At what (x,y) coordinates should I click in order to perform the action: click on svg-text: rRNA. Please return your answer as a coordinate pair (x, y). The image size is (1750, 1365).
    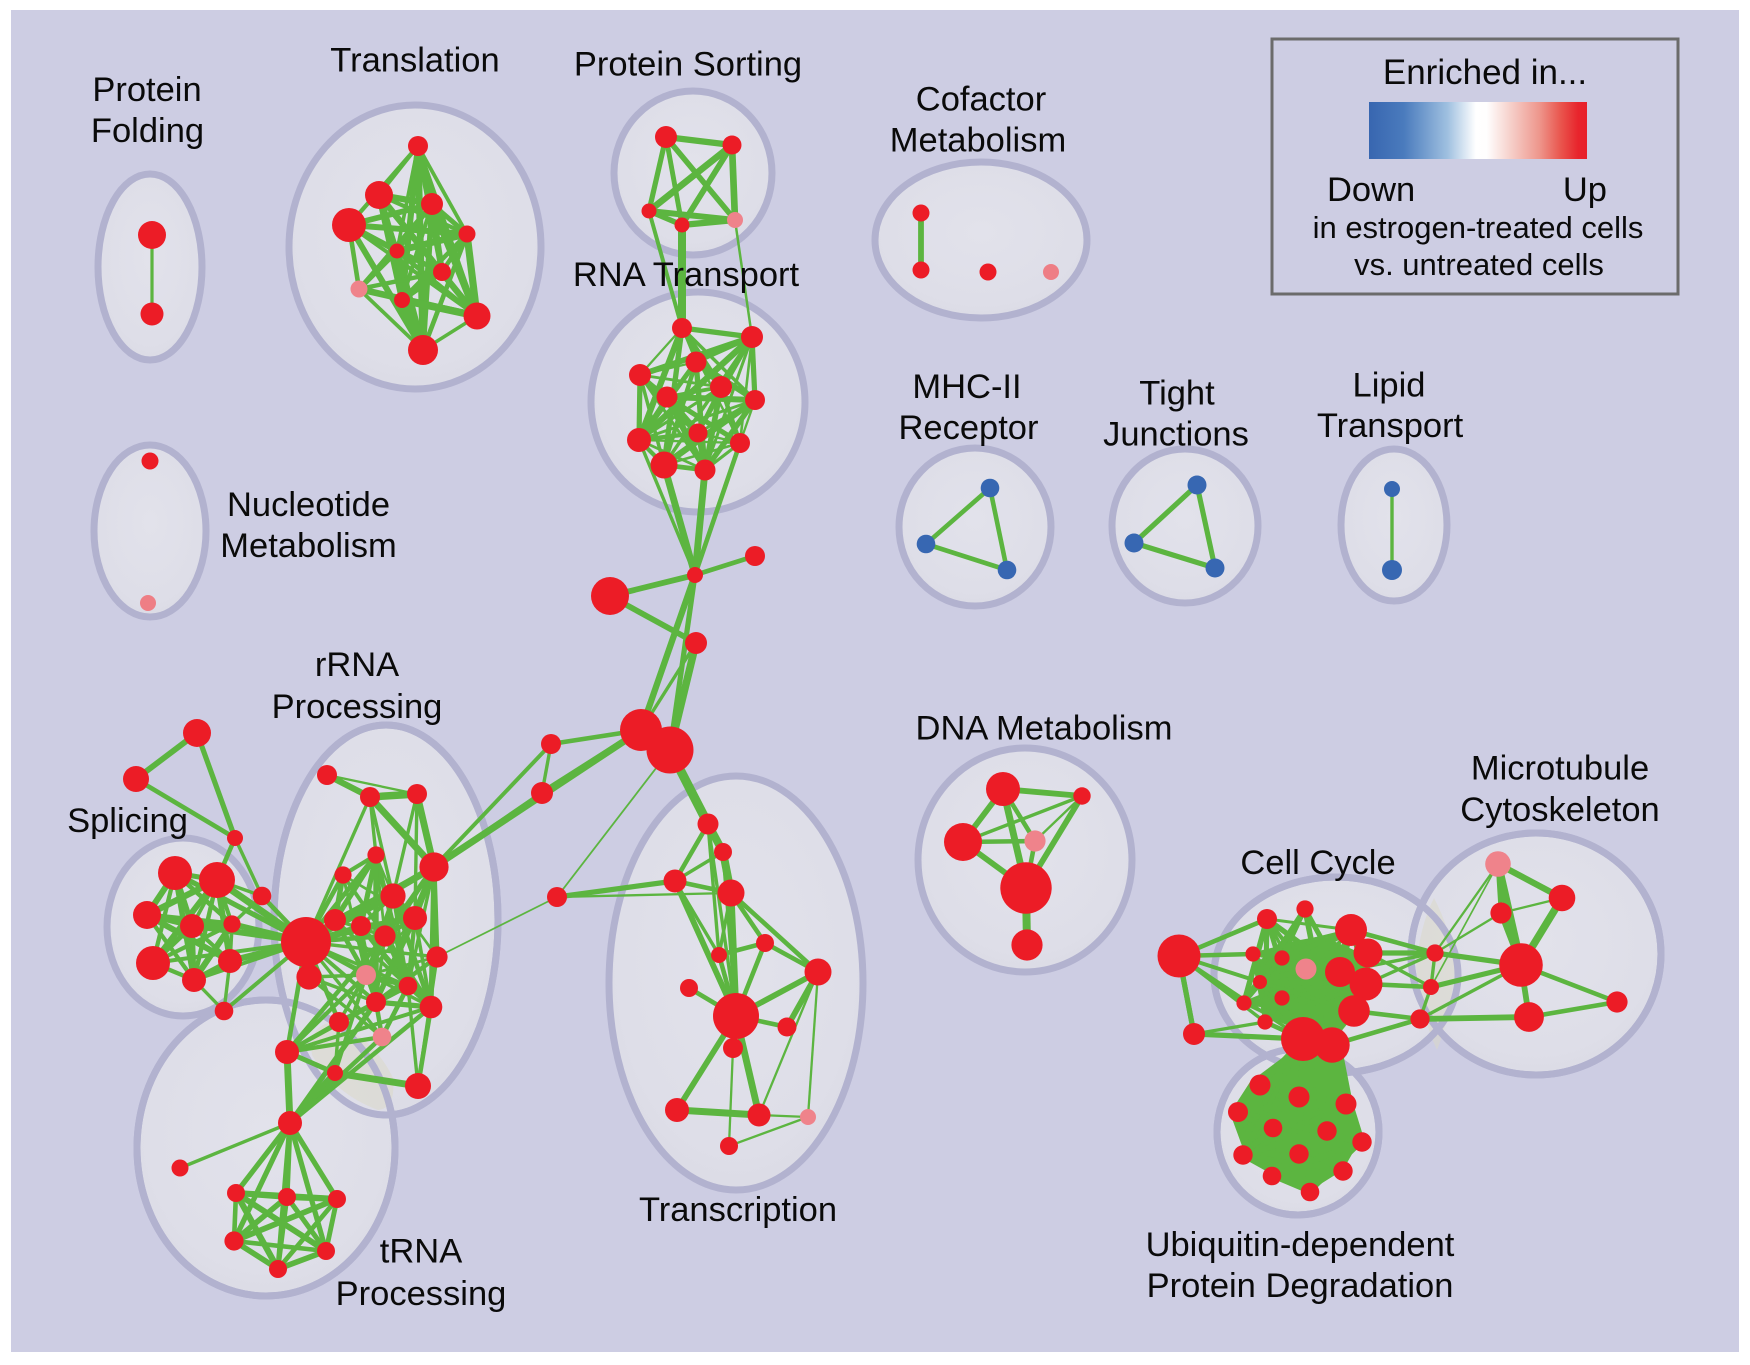
    Looking at the image, I should click on (357, 665).